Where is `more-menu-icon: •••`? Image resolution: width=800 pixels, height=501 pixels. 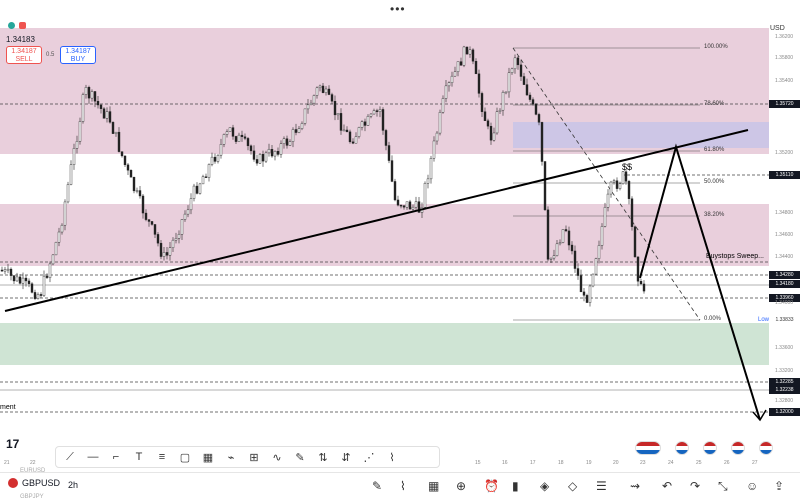
more-menu-icon: ••• is located at coordinates (398, 9).